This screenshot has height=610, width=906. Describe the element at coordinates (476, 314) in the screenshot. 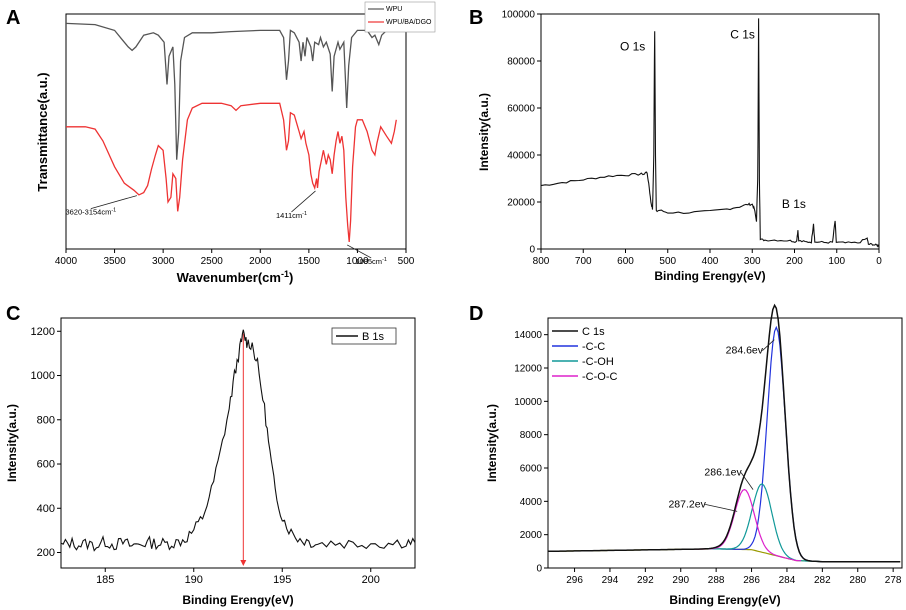

I see `panel-label-d: D` at that location.